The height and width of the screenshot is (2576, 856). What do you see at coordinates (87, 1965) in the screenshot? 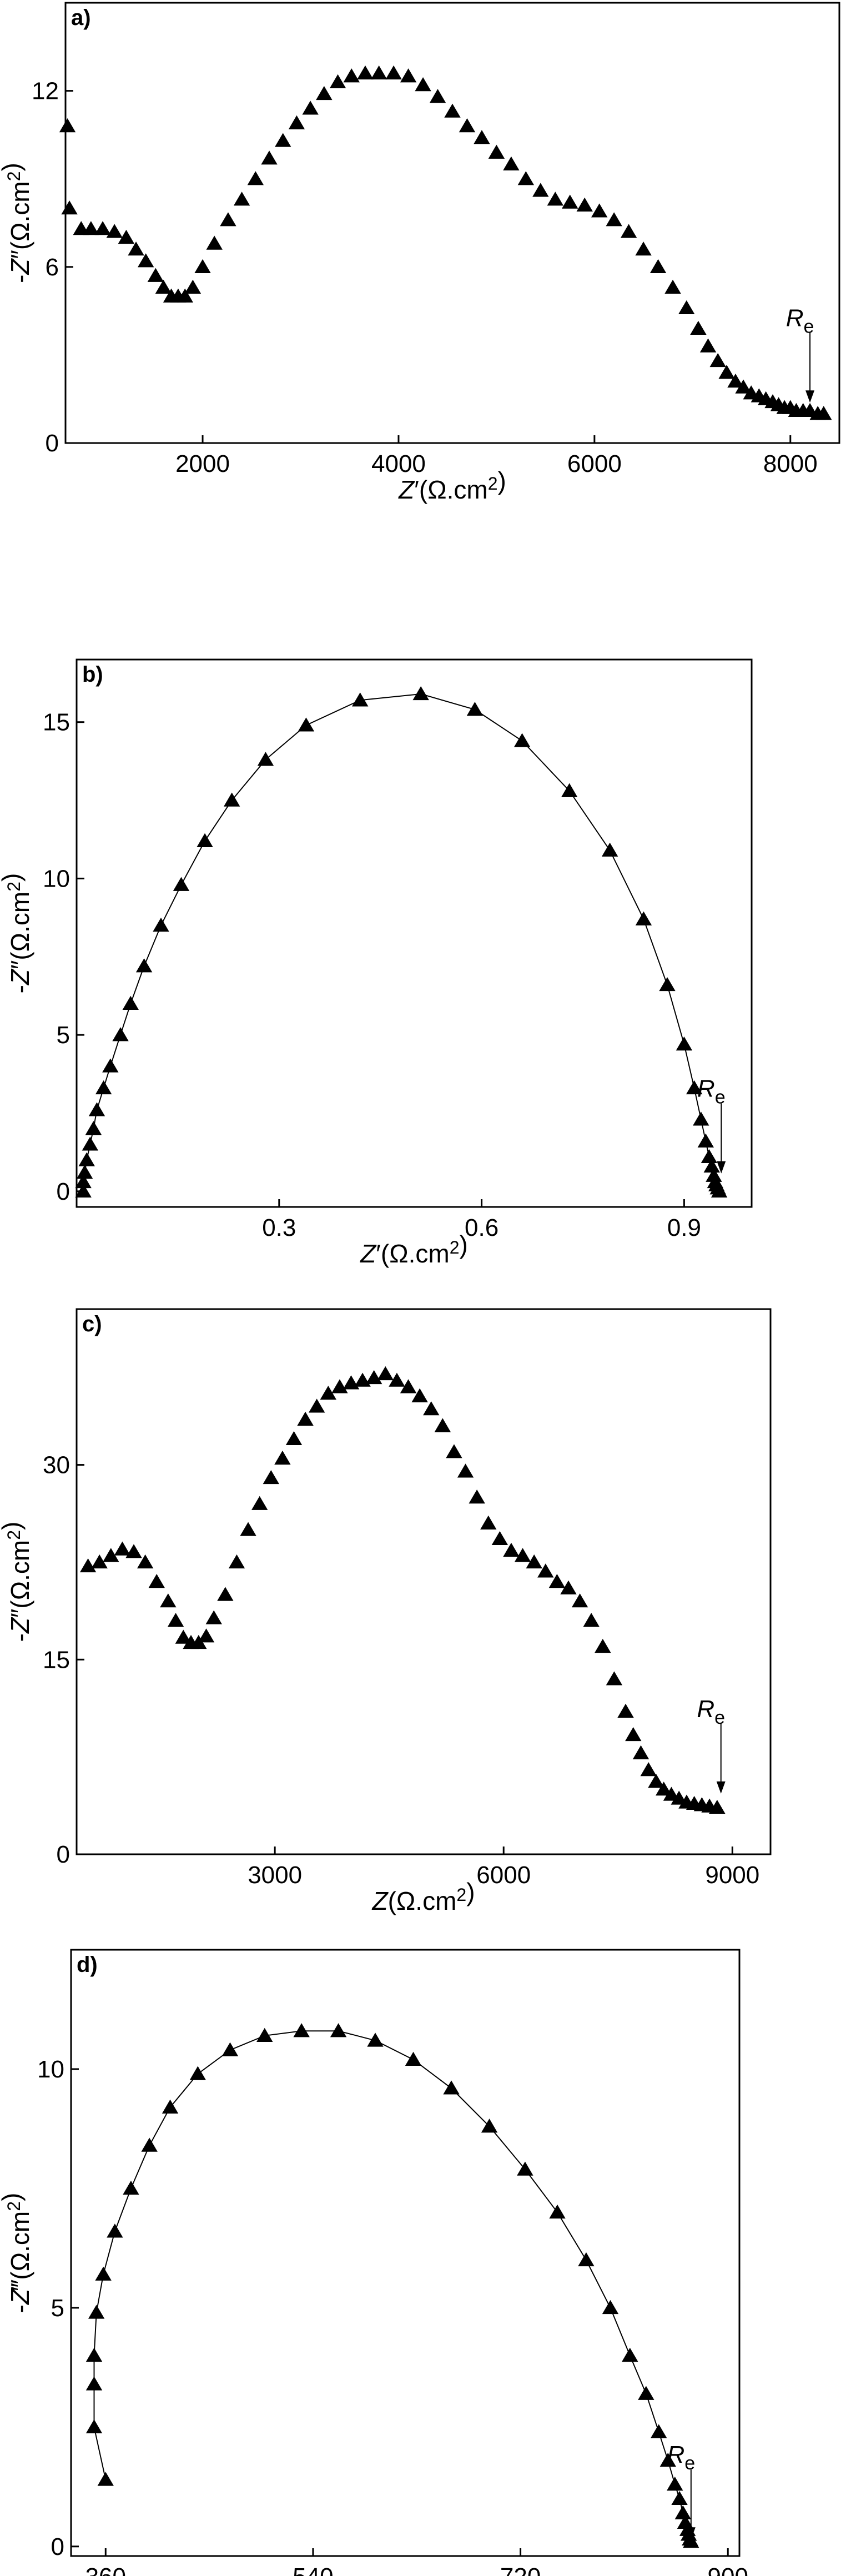
I see `panel-label: d)` at bounding box center [87, 1965].